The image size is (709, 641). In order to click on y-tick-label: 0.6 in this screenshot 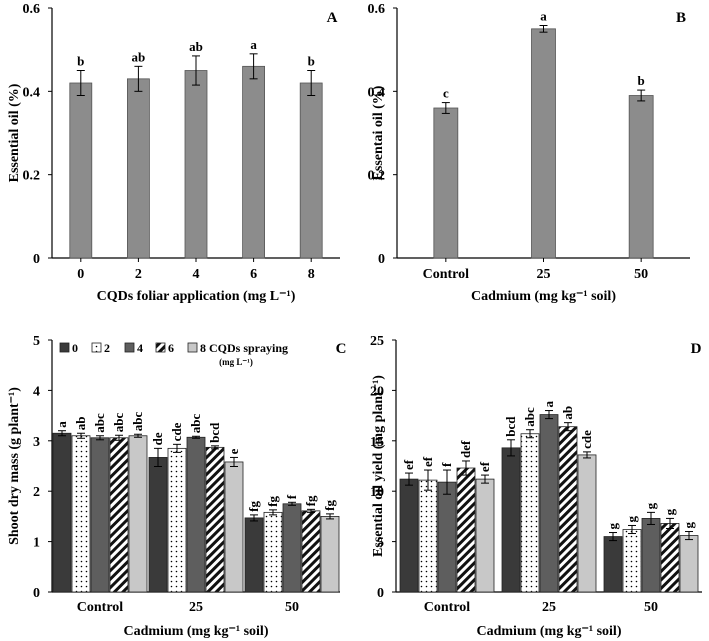, I will do `click(377, 9)`.